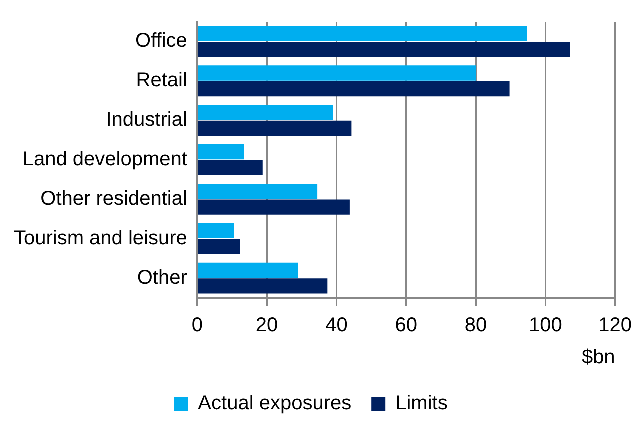 The width and height of the screenshot is (640, 428). Describe the element at coordinates (275, 403) in the screenshot. I see `legend-label: Actual exposures` at that location.